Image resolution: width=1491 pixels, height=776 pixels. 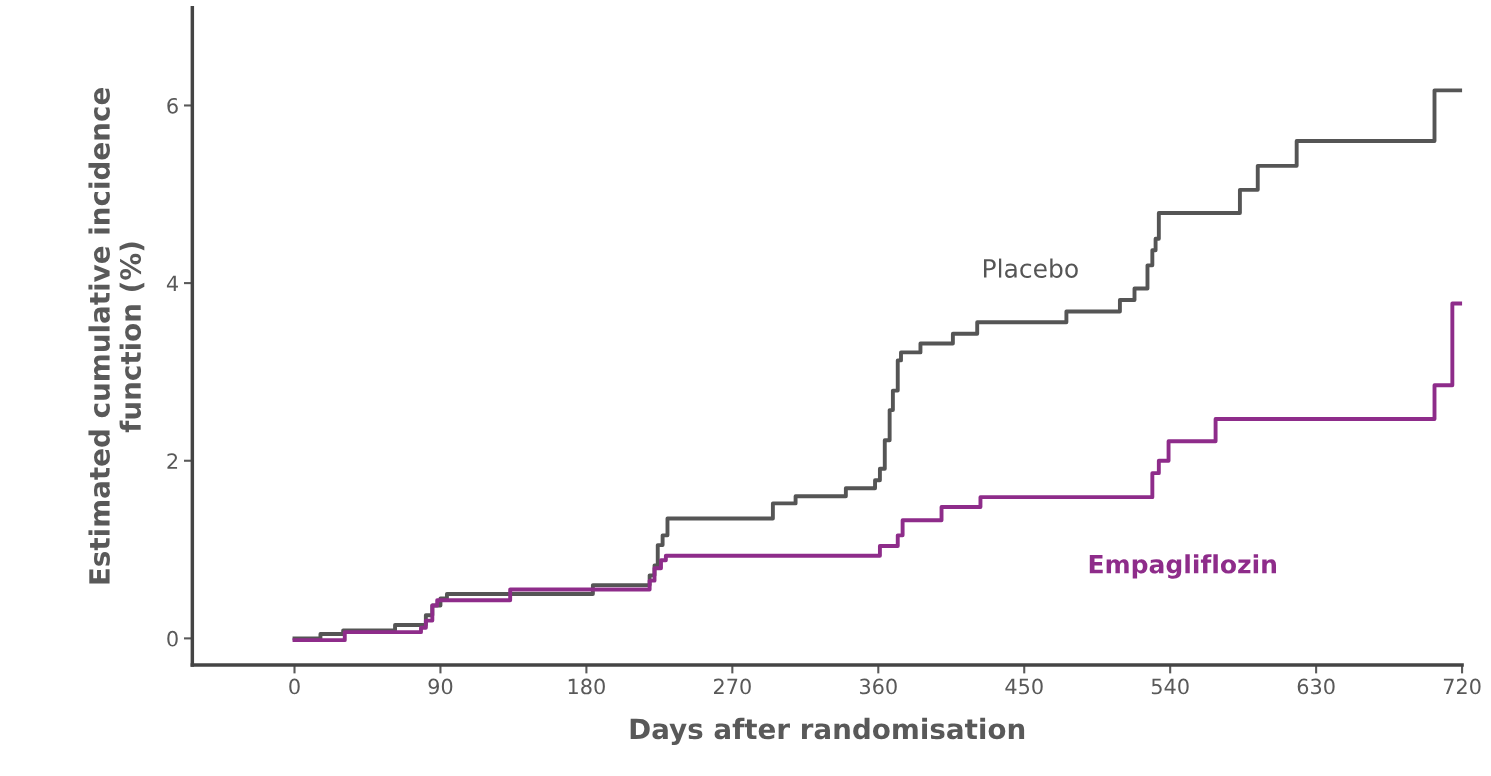 I want to click on x-tick-label: 90, so click(x=440, y=686).